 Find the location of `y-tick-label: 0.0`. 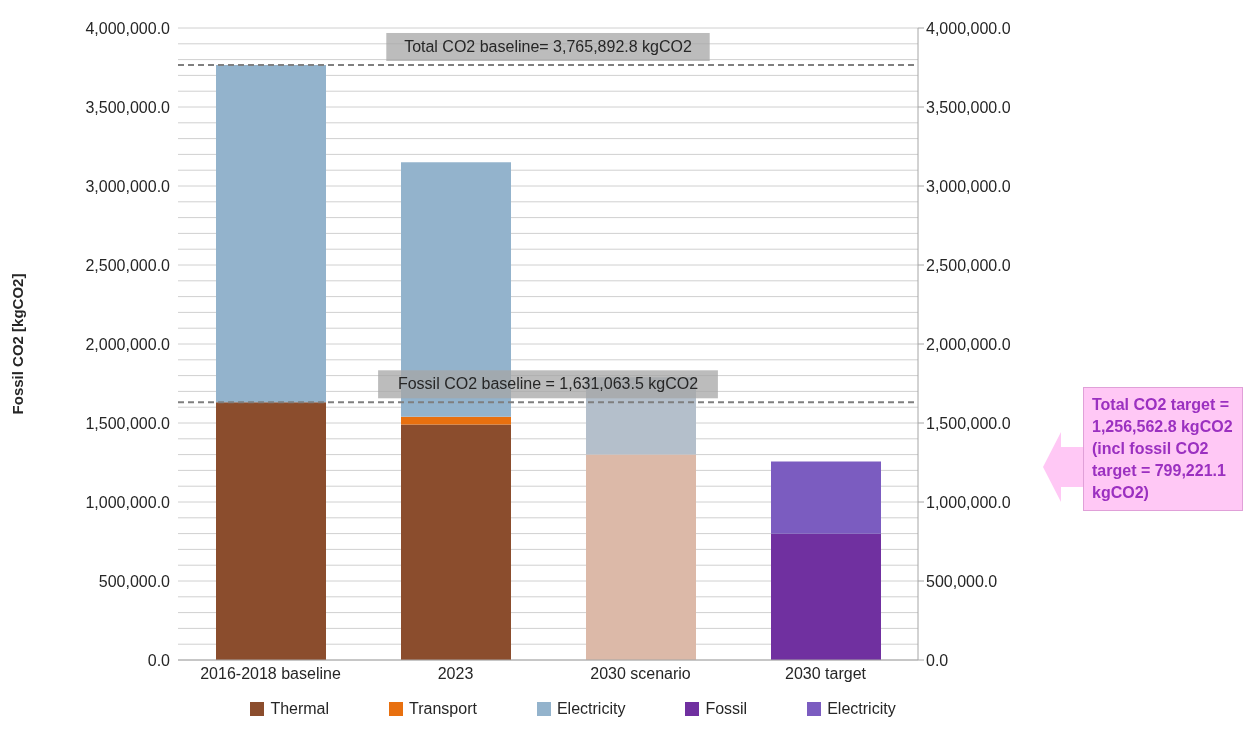

y-tick-label: 0.0 is located at coordinates (159, 660).